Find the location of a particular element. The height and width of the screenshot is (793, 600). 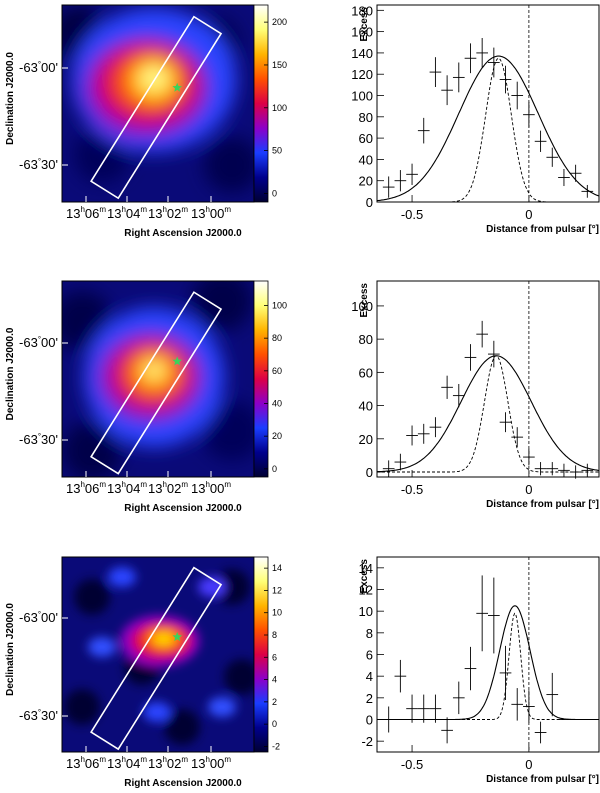

y-tick-label: 14 is located at coordinates (366, 568).